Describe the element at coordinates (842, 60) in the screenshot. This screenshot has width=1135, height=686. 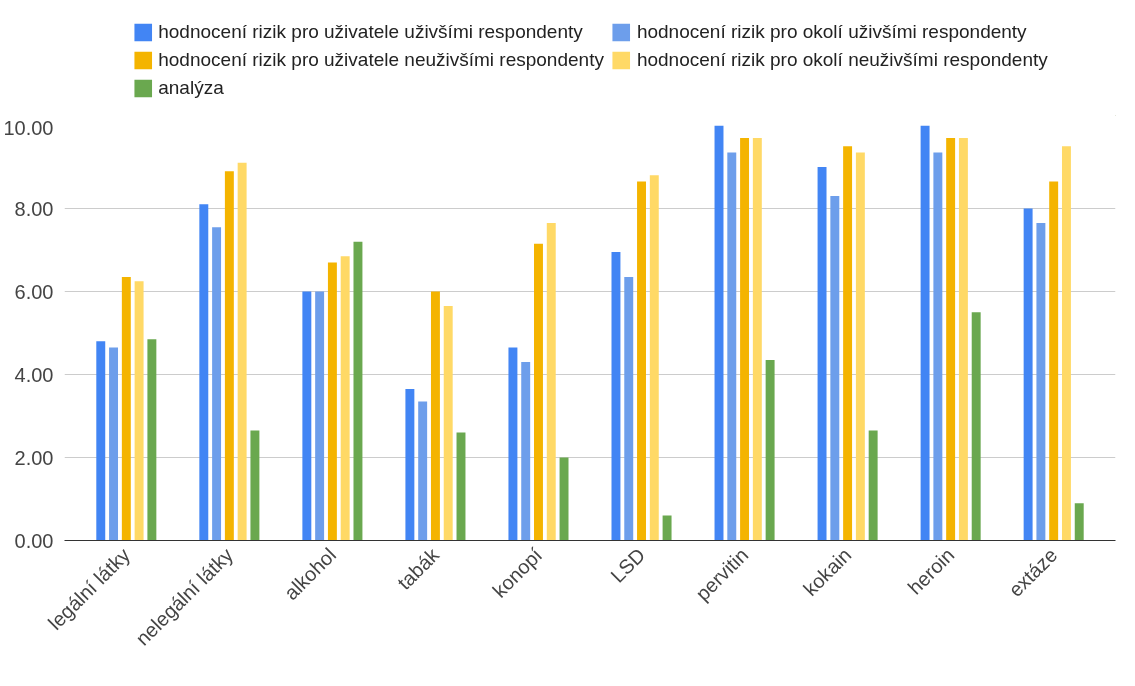
I see `legend-label: hodnocení rizik pro okolí neuživšími respondenty` at that location.